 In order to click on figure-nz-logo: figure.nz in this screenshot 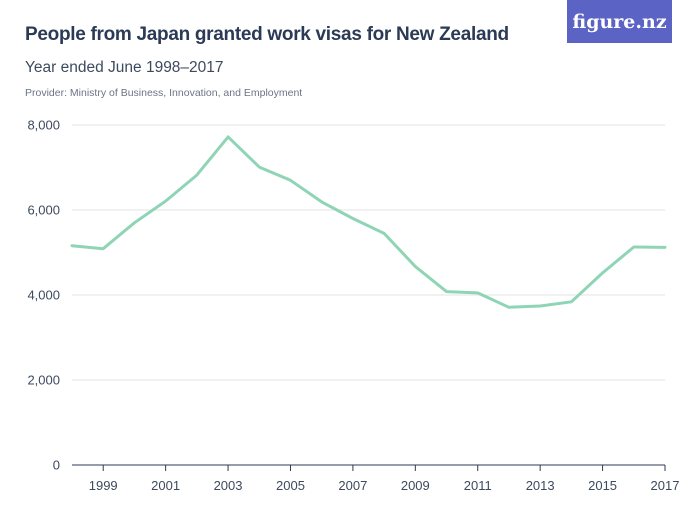, I will do `click(619, 21)`.